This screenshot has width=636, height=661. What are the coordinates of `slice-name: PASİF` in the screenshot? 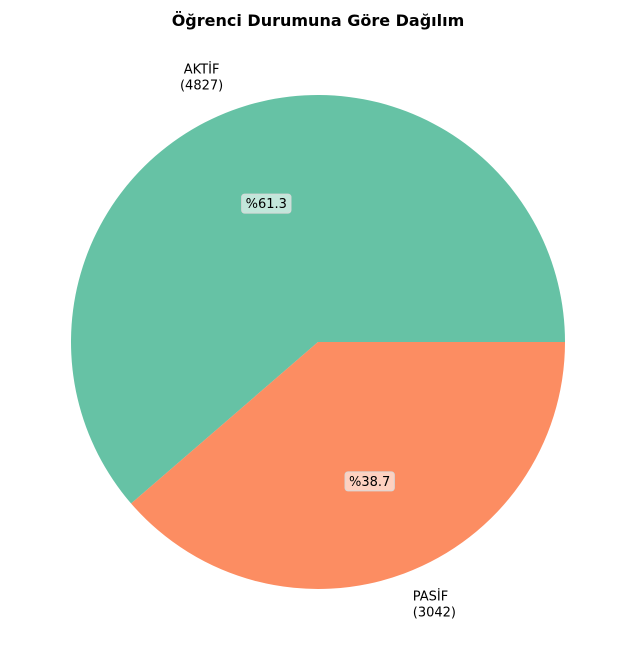 It's located at (430, 597).